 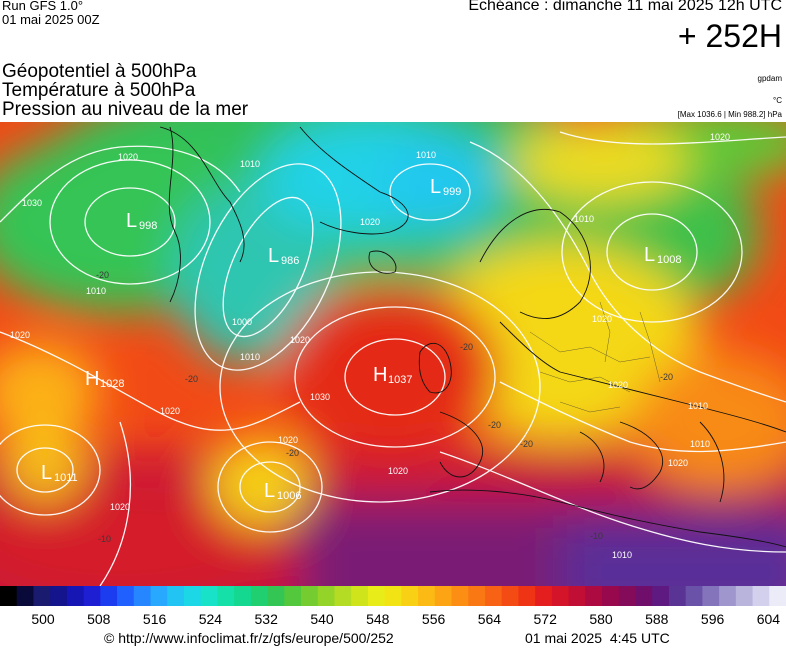 What do you see at coordinates (669, 260) in the screenshot?
I see `center-value: 1008` at bounding box center [669, 260].